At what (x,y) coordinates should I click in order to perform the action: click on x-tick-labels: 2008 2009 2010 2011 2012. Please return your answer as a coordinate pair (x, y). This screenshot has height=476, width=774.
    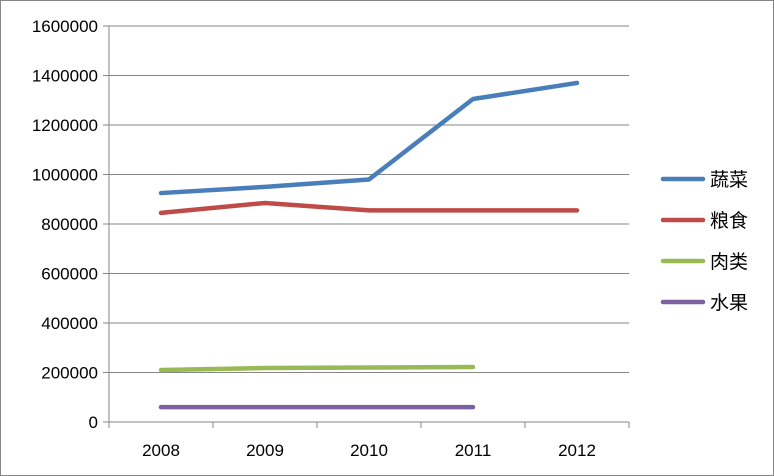
    Looking at the image, I should click on (369, 450).